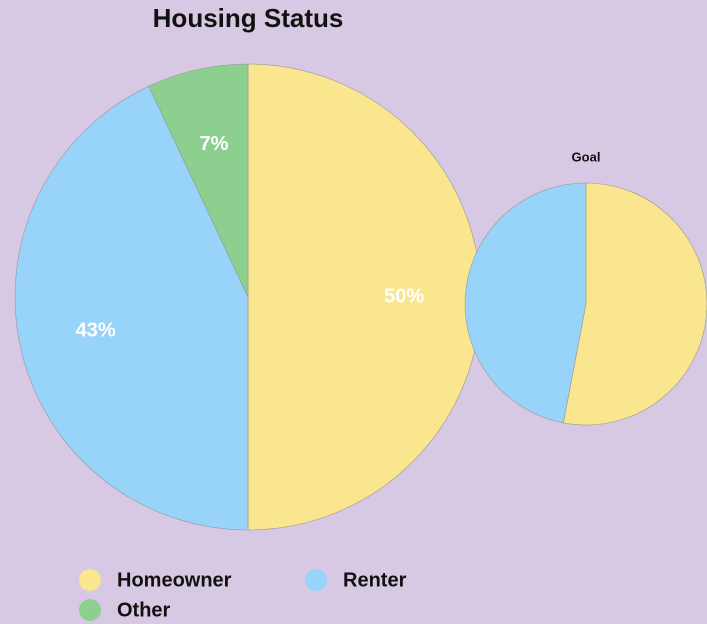 Image resolution: width=707 pixels, height=624 pixels. I want to click on chart-title: Housing Status, so click(248, 18).